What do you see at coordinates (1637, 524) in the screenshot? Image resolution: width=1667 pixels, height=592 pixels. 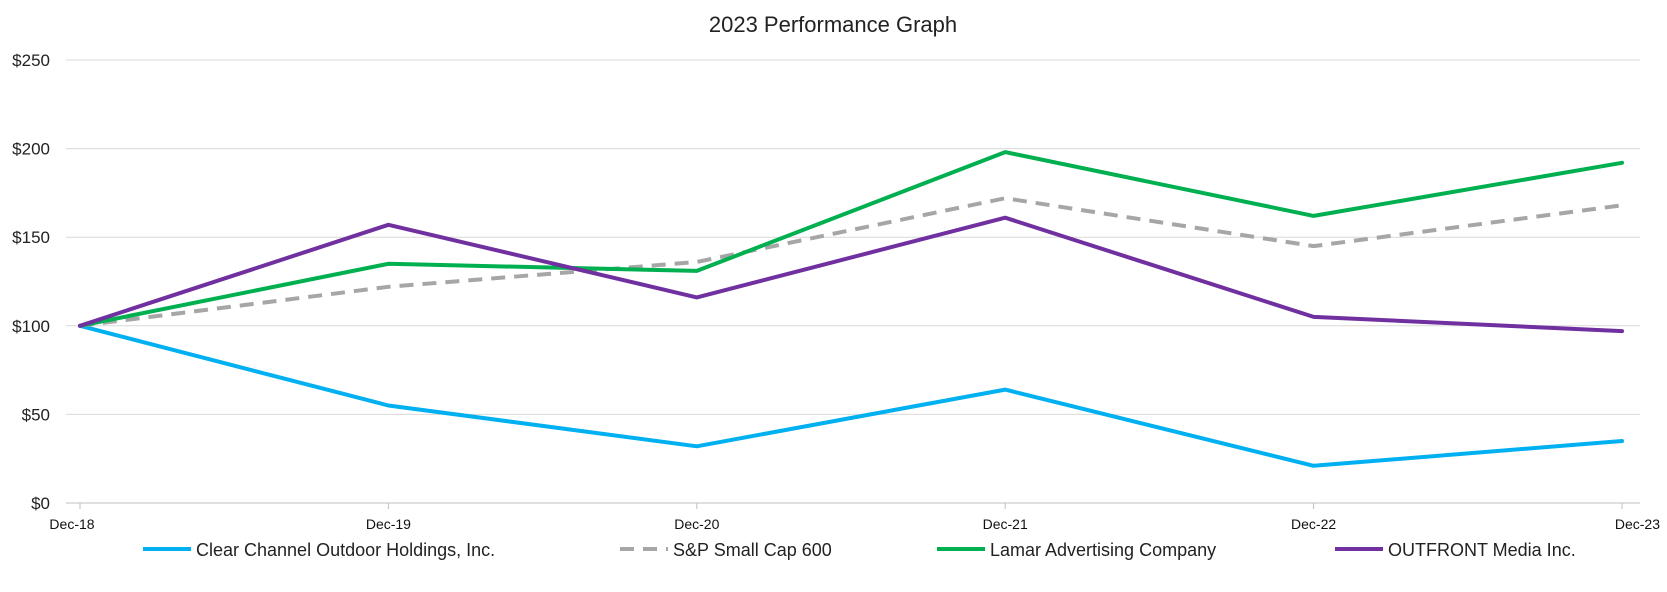 I see `x-tick-label: Dec-23` at bounding box center [1637, 524].